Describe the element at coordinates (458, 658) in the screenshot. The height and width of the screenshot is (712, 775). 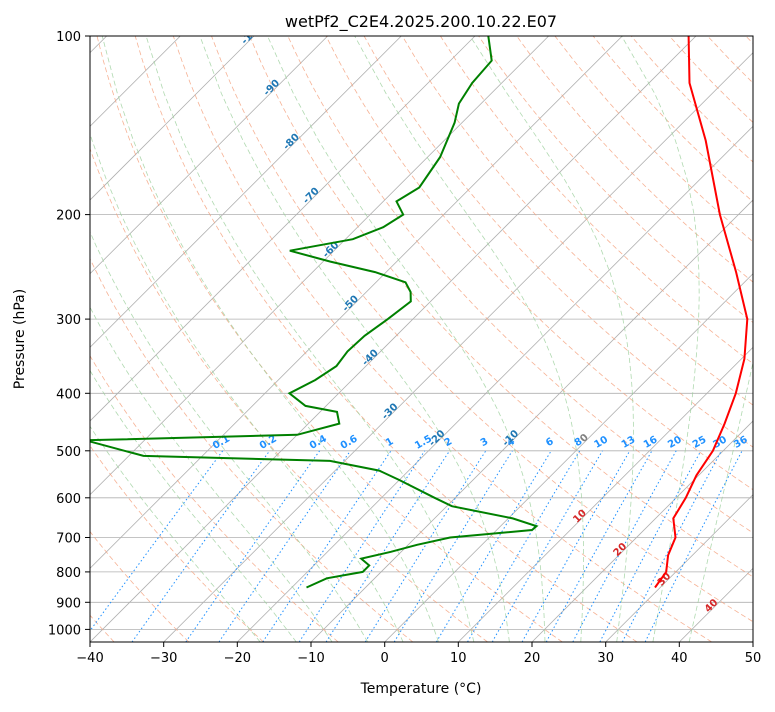
I see `x-tick-label: 10` at that location.